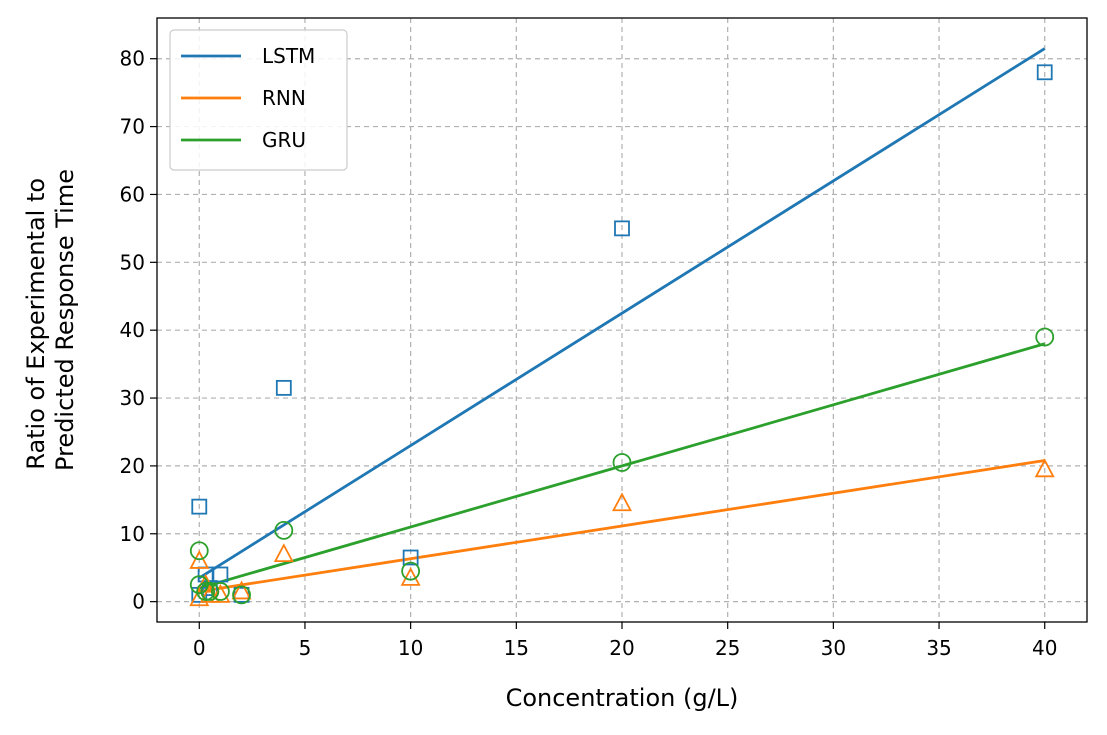 The image size is (1107, 735). Describe the element at coordinates (622, 526) in the screenshot. I see `fit-line-rnn` at that location.